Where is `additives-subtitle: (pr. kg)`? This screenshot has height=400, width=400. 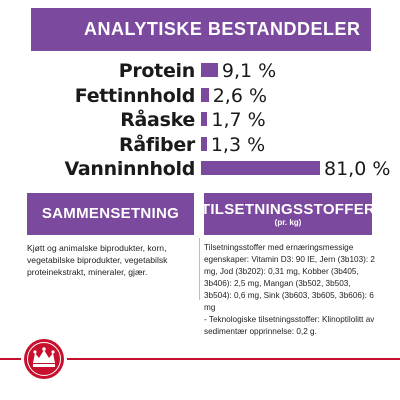 additives-subtitle: (pr. kg) is located at coordinates (288, 222).